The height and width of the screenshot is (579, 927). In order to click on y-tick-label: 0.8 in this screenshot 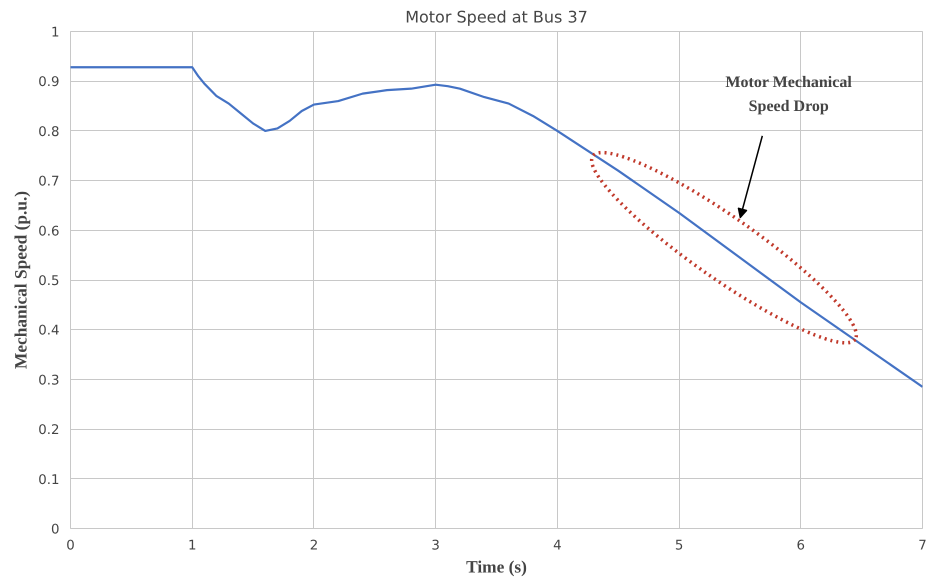, I will do `click(49, 132)`.